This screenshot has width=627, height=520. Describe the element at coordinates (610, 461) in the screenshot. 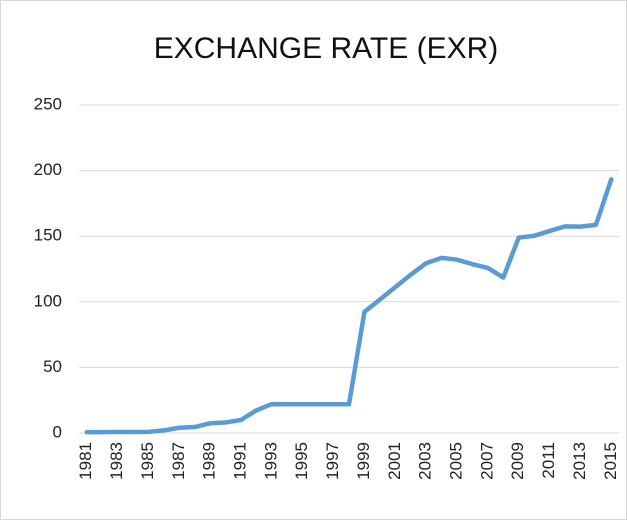

I see `x-tick-label: 2015` at that location.